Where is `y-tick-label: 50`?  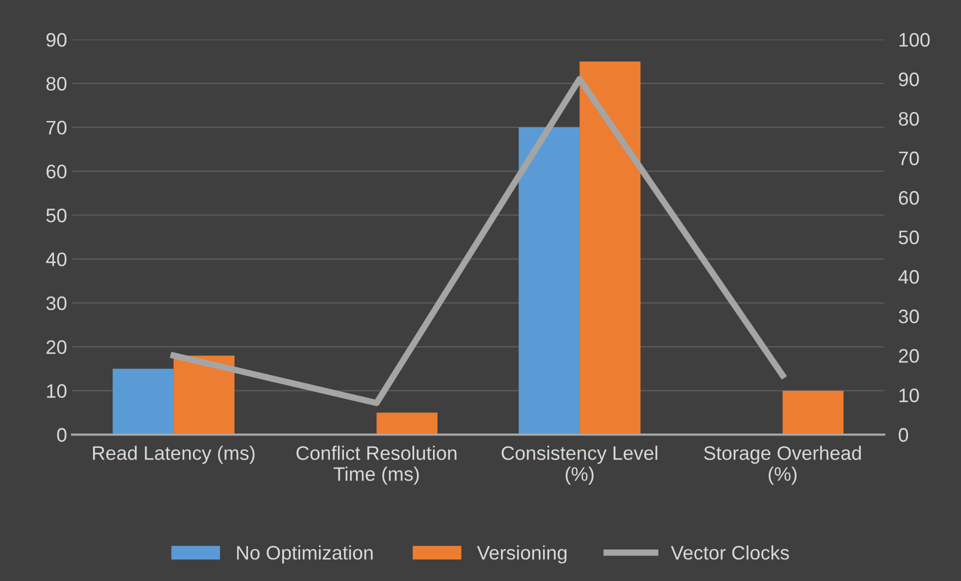
y-tick-label: 50 is located at coordinates (56, 215).